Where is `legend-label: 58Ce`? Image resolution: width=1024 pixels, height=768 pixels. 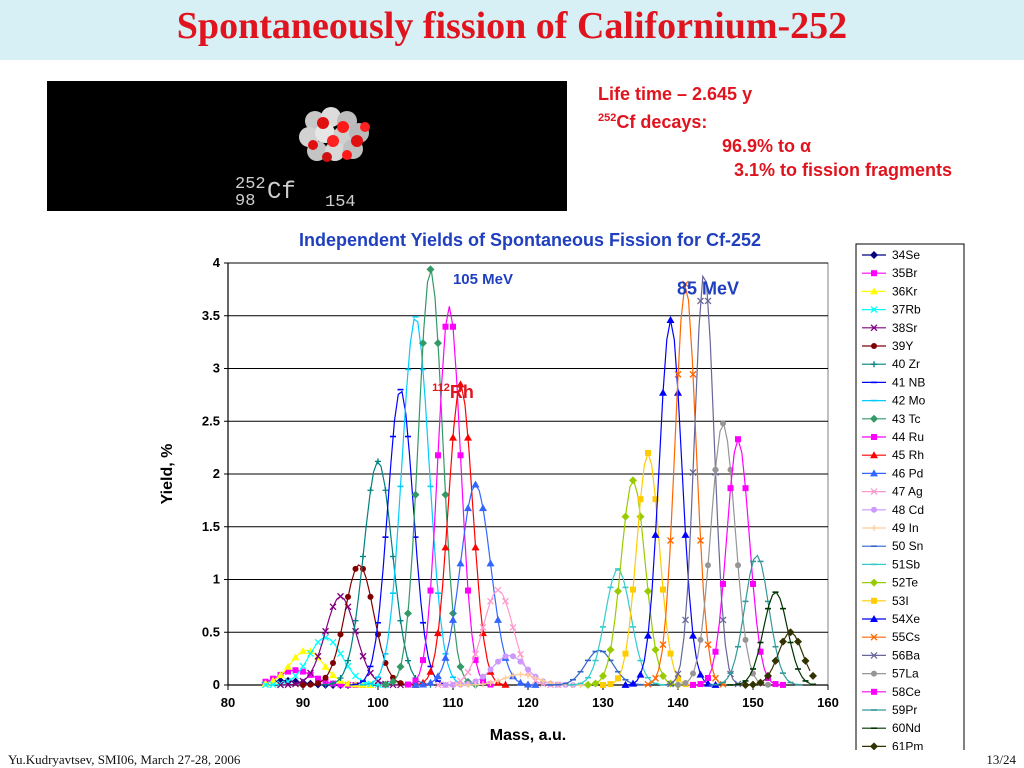
legend-label: 58Ce is located at coordinates (906, 692).